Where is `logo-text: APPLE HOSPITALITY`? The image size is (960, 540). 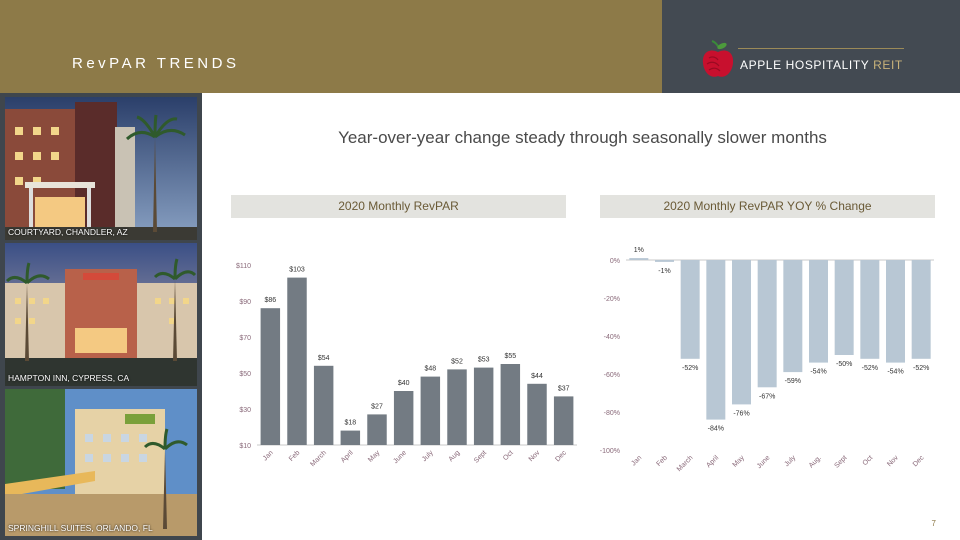 logo-text: APPLE HOSPITALITY is located at coordinates (805, 65).